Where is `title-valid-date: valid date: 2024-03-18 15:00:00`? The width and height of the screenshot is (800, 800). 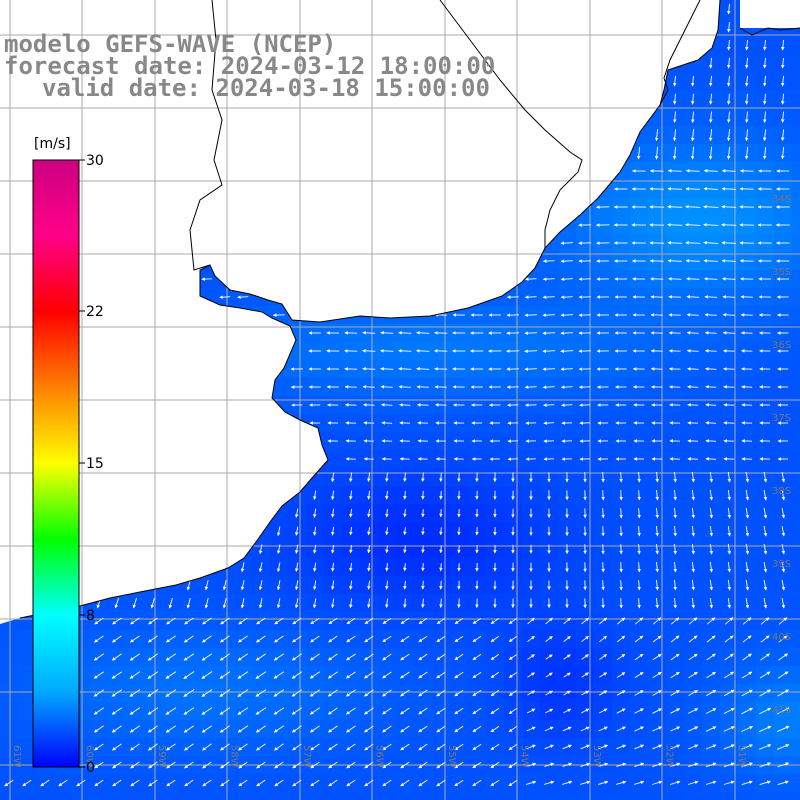
title-valid-date: valid date: 2024-03-18 15:00:00 is located at coordinates (266, 88).